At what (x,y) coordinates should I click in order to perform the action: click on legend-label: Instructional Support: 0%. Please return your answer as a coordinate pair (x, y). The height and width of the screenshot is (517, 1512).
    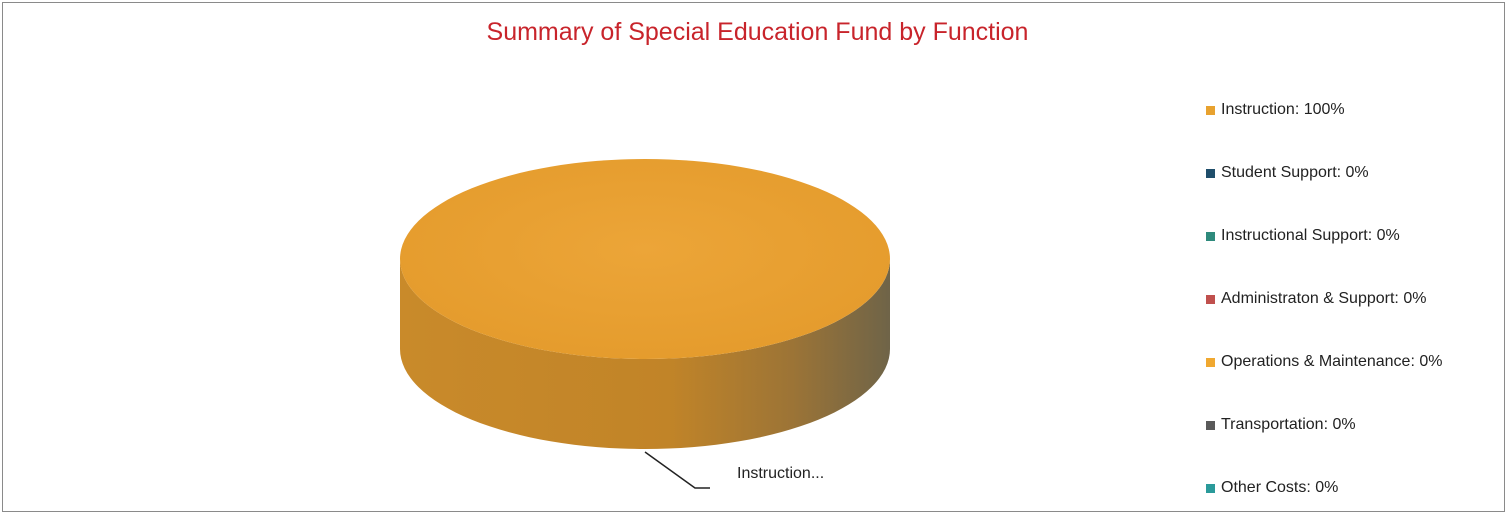
    Looking at the image, I should click on (1310, 235).